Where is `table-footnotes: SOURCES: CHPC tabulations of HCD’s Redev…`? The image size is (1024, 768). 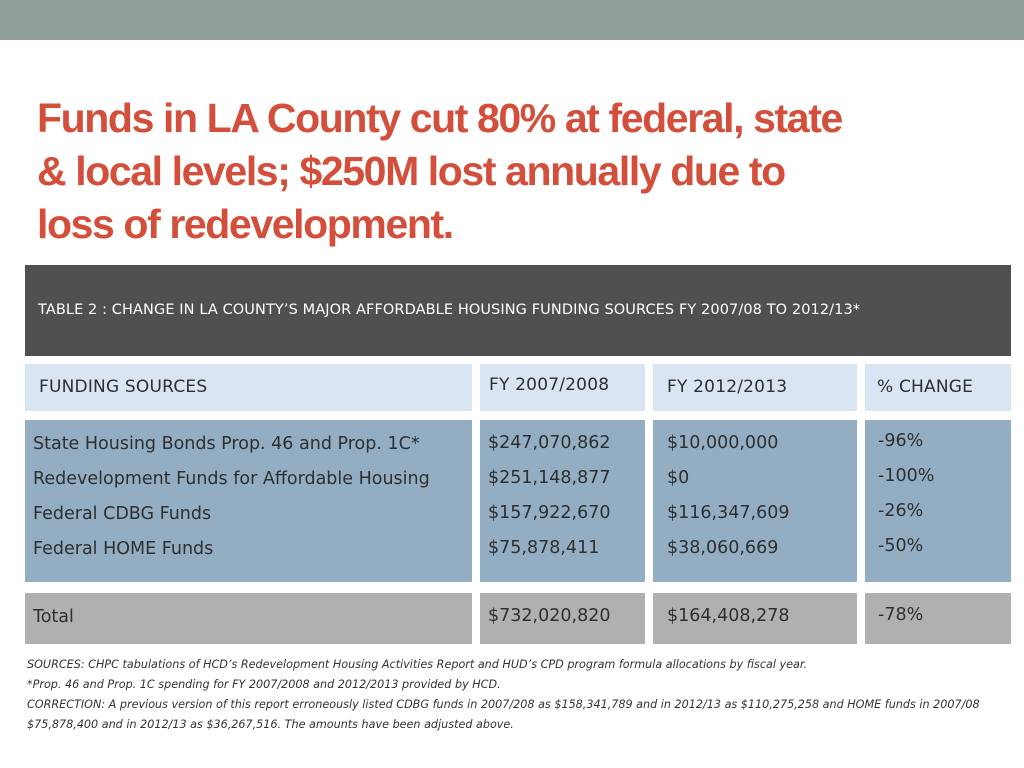
table-footnotes: SOURCES: CHPC tabulations of HCD’s Redev… is located at coordinates (517, 695).